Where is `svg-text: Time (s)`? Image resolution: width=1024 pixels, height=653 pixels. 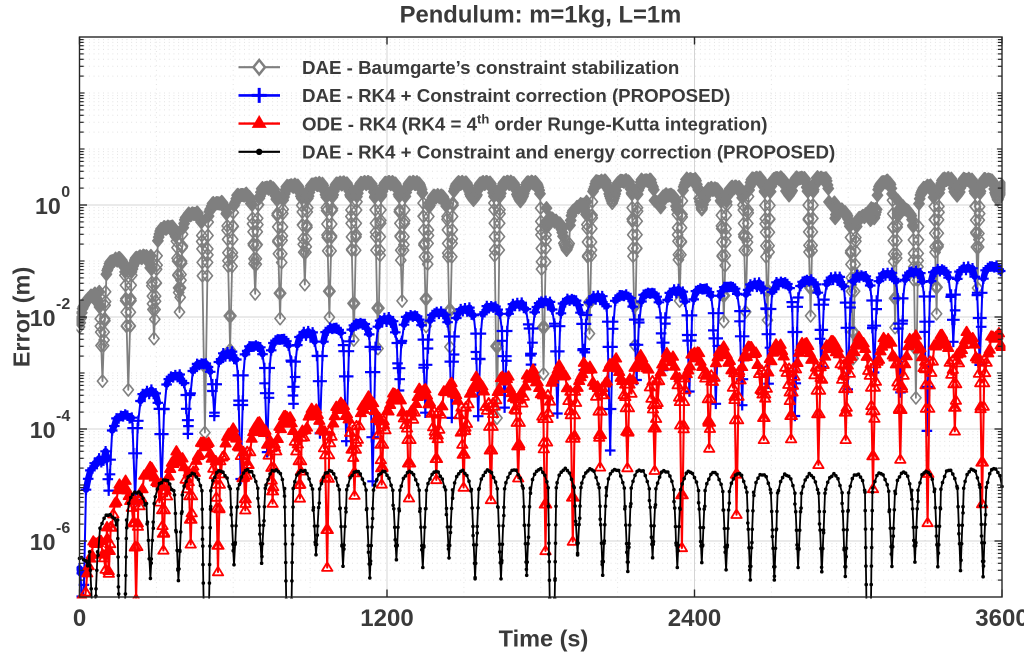
svg-text: Time (s) is located at coordinates (544, 639).